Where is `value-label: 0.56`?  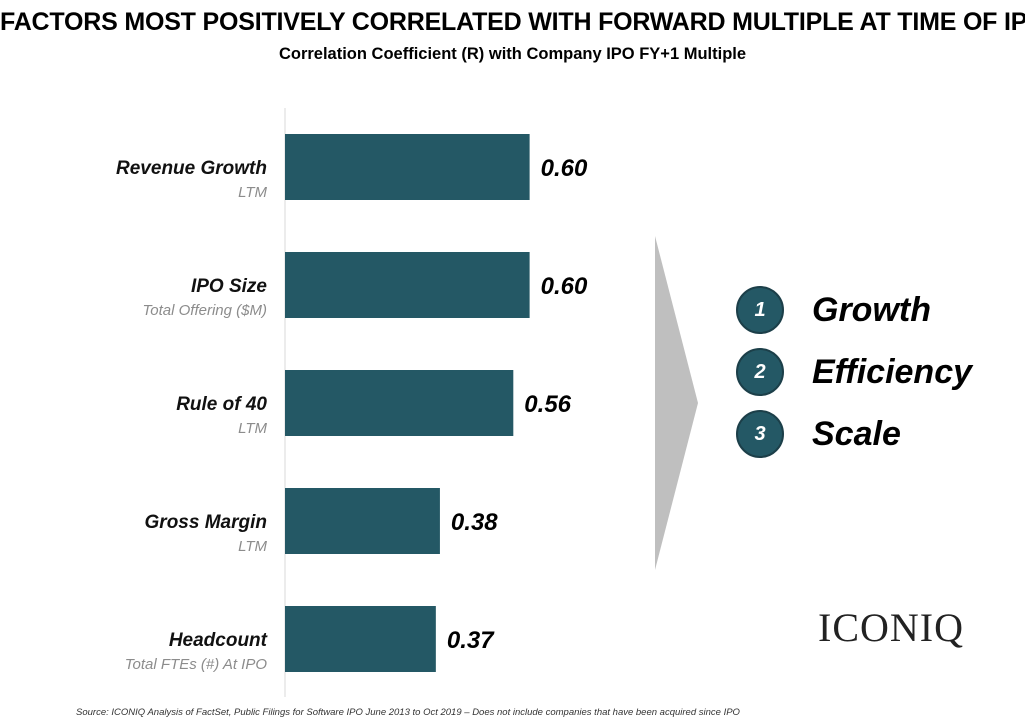 value-label: 0.56 is located at coordinates (547, 404).